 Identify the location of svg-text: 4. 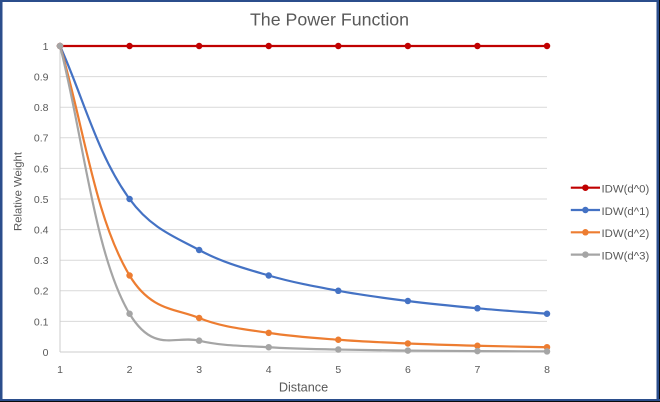
(269, 370).